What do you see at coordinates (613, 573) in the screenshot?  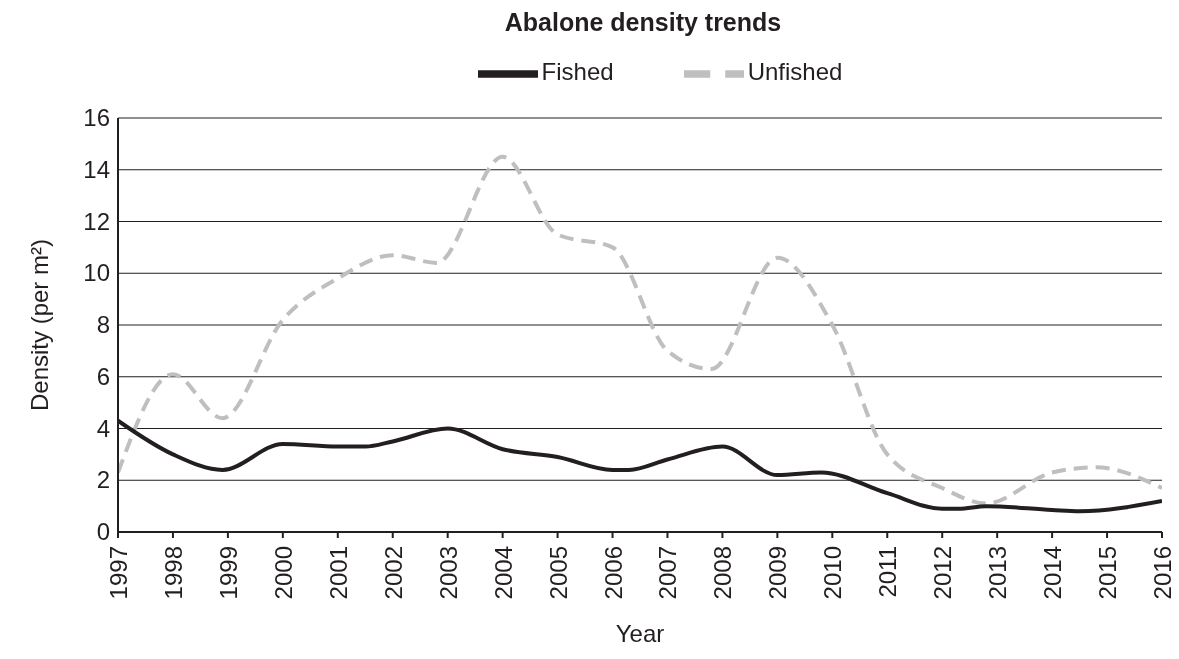 I see `x-tick-label: 2006` at bounding box center [613, 573].